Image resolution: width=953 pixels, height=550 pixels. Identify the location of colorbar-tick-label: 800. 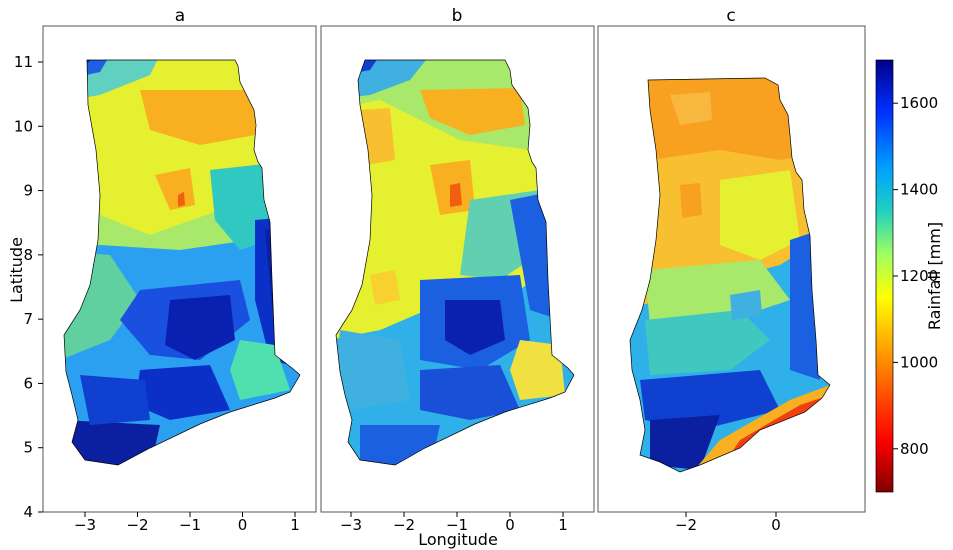
(914, 449).